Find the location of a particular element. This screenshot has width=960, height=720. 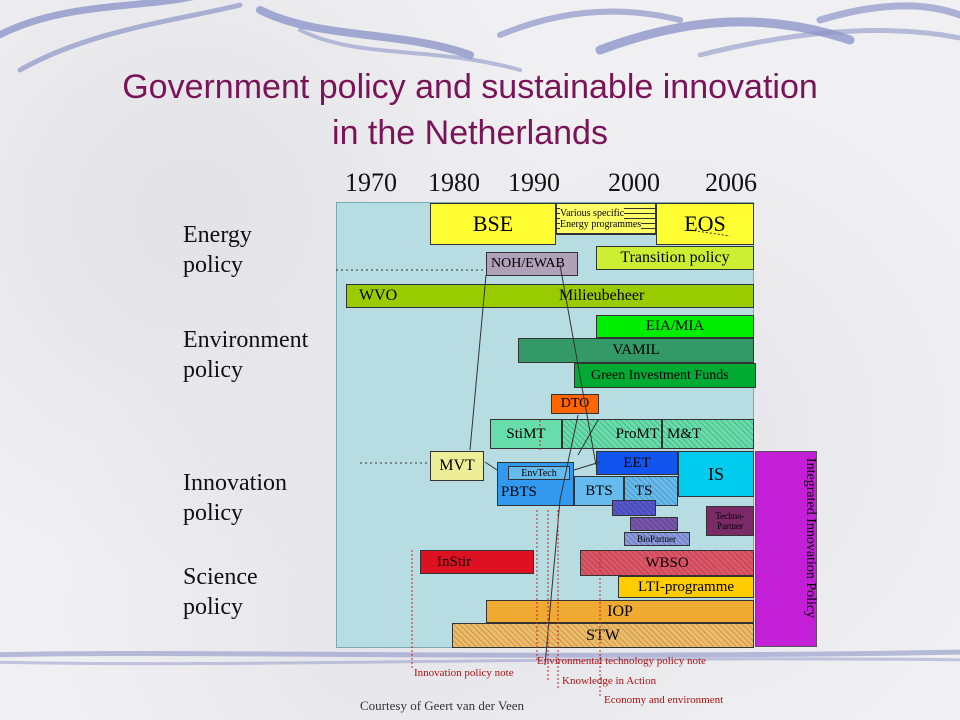

note-innovation-policy: Innovation policy note is located at coordinates (464, 673).